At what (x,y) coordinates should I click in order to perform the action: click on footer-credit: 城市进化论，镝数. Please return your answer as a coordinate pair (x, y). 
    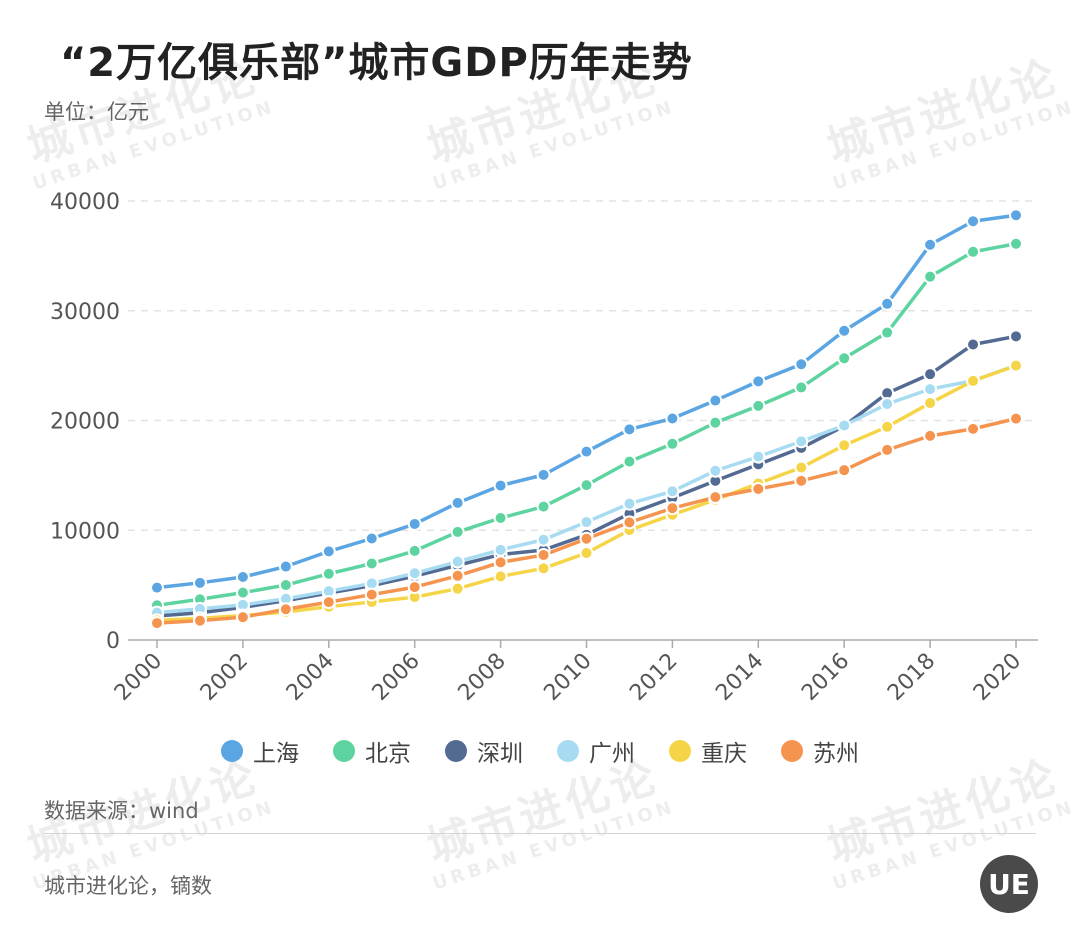
    Looking at the image, I should click on (128, 886).